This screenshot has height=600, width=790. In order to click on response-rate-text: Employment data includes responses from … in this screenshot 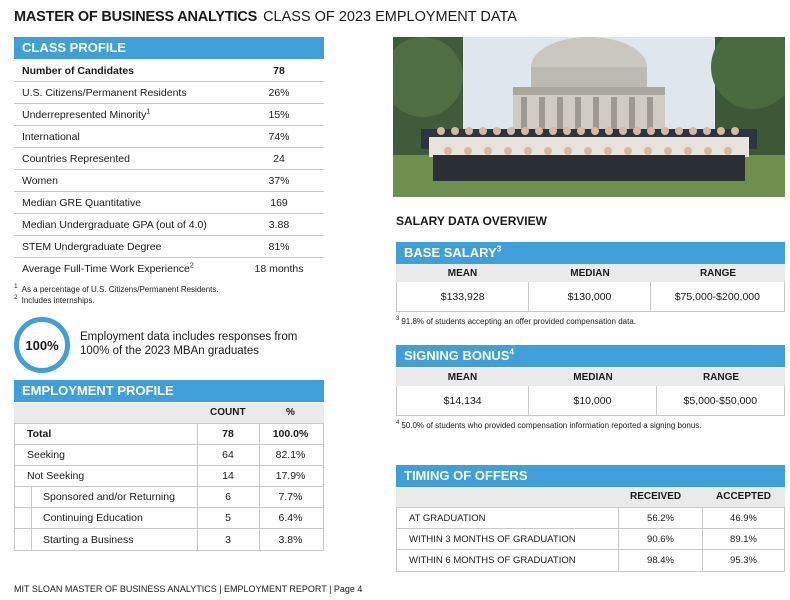, I will do `click(189, 344)`.